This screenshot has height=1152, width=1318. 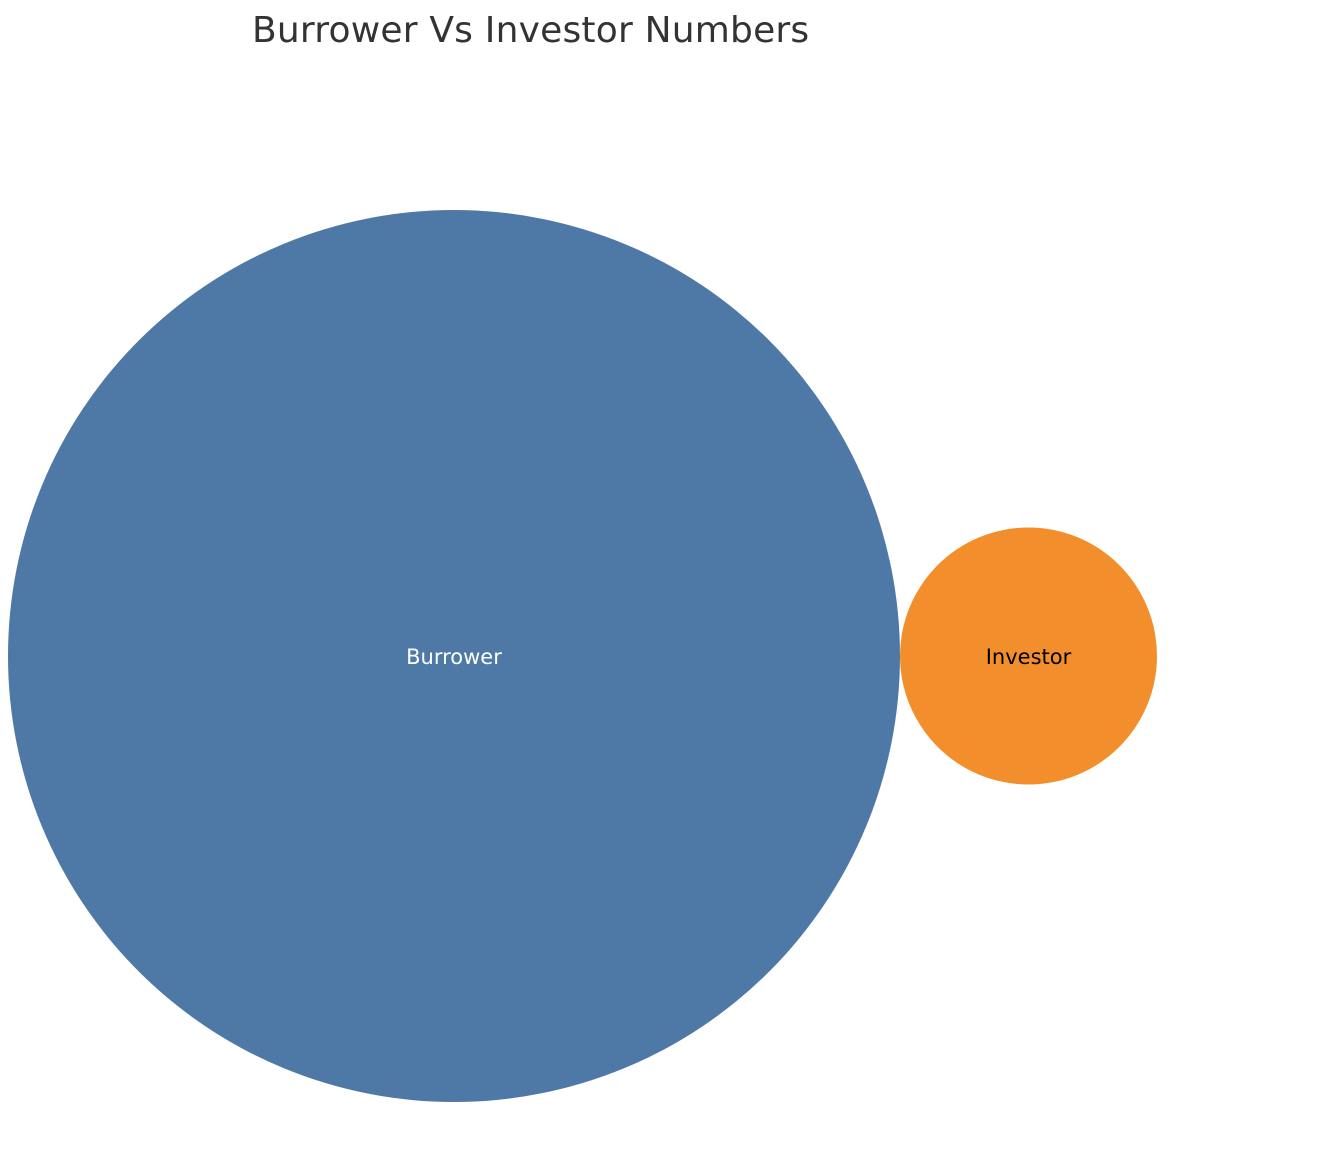 What do you see at coordinates (1029, 657) in the screenshot?
I see `bubble-label-investor: Investor` at bounding box center [1029, 657].